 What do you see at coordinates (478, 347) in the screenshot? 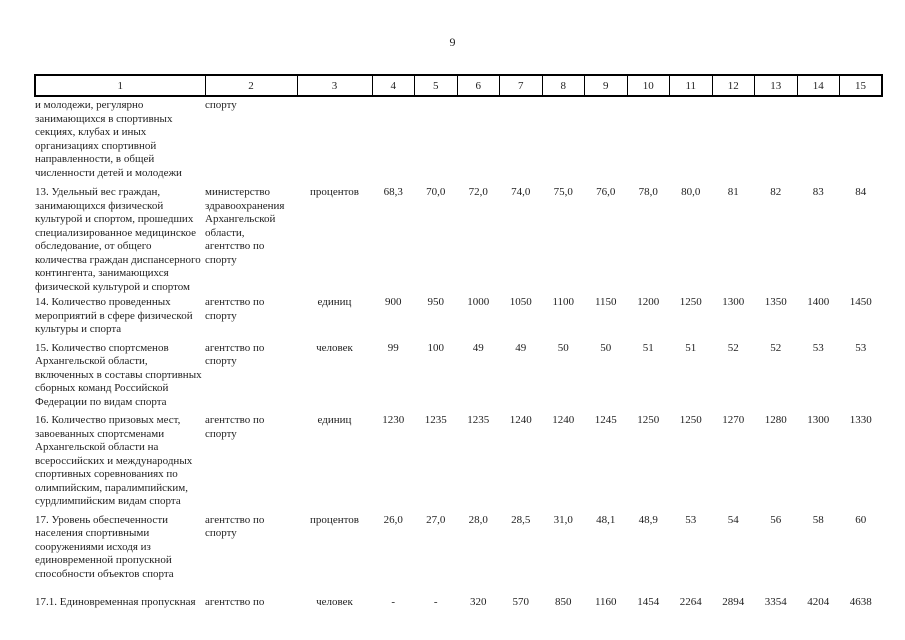
I see `value-cell: 49` at bounding box center [478, 347].